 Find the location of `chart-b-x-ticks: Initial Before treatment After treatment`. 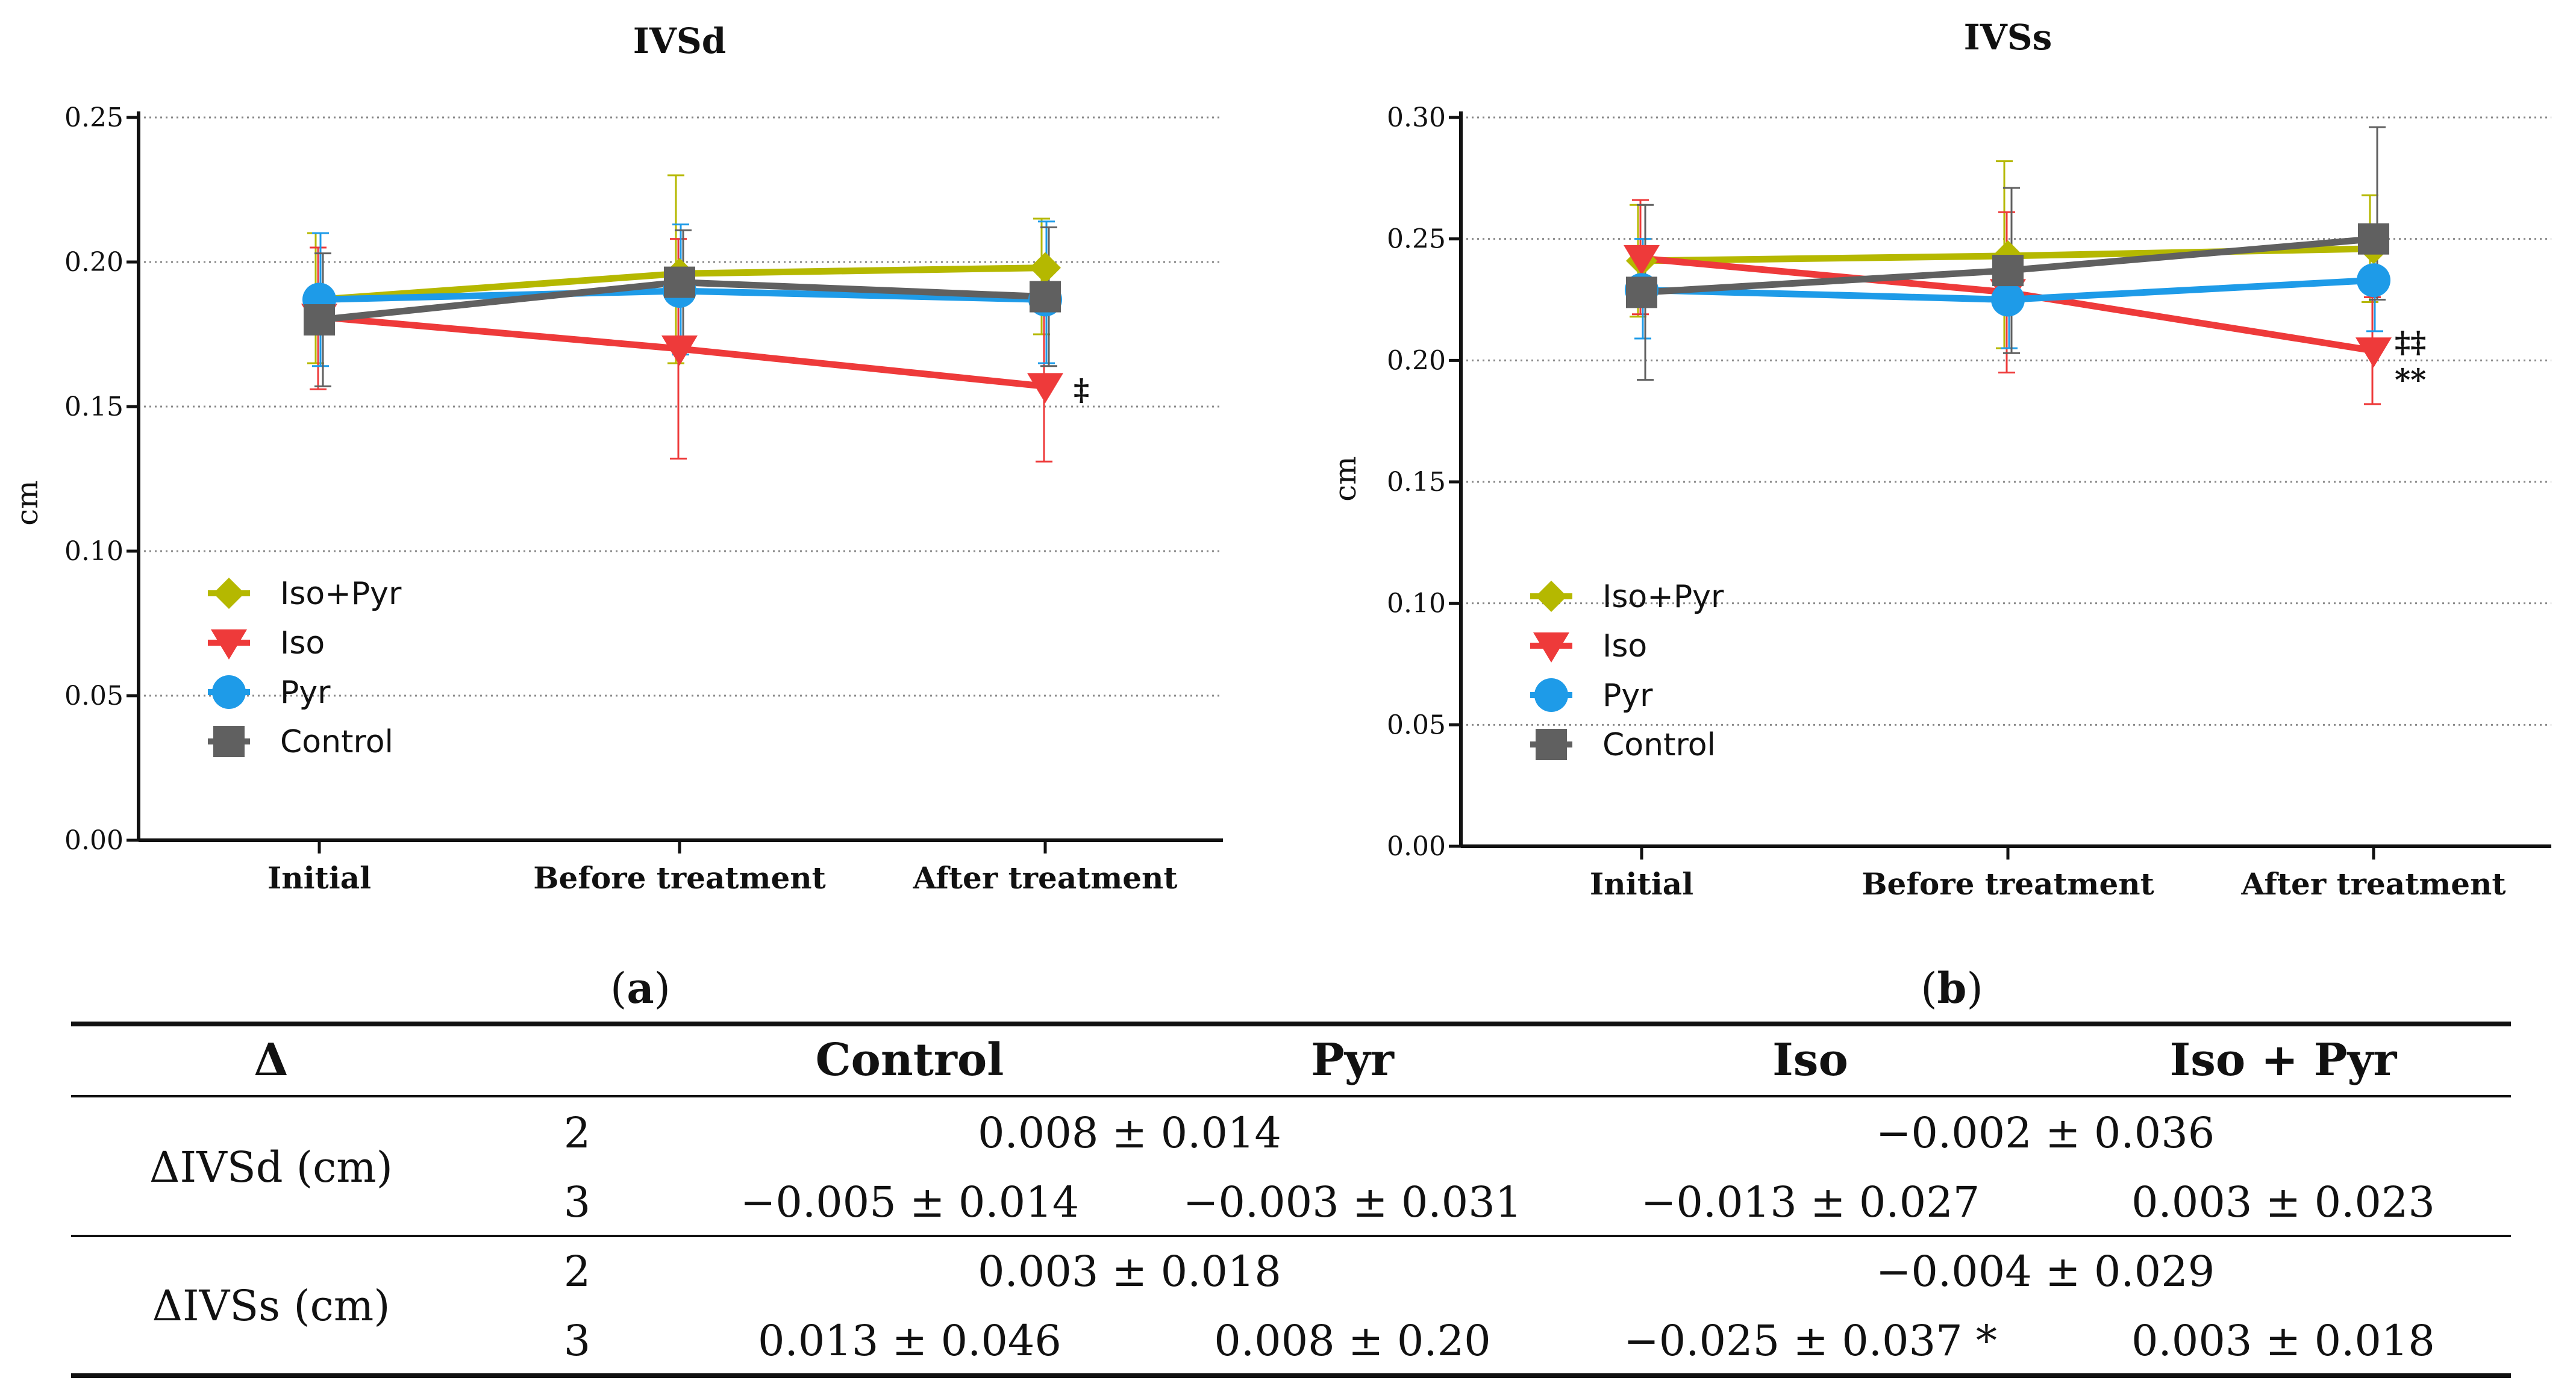

chart-b-x-ticks: Initial Before treatment After treatment is located at coordinates (2048, 874).